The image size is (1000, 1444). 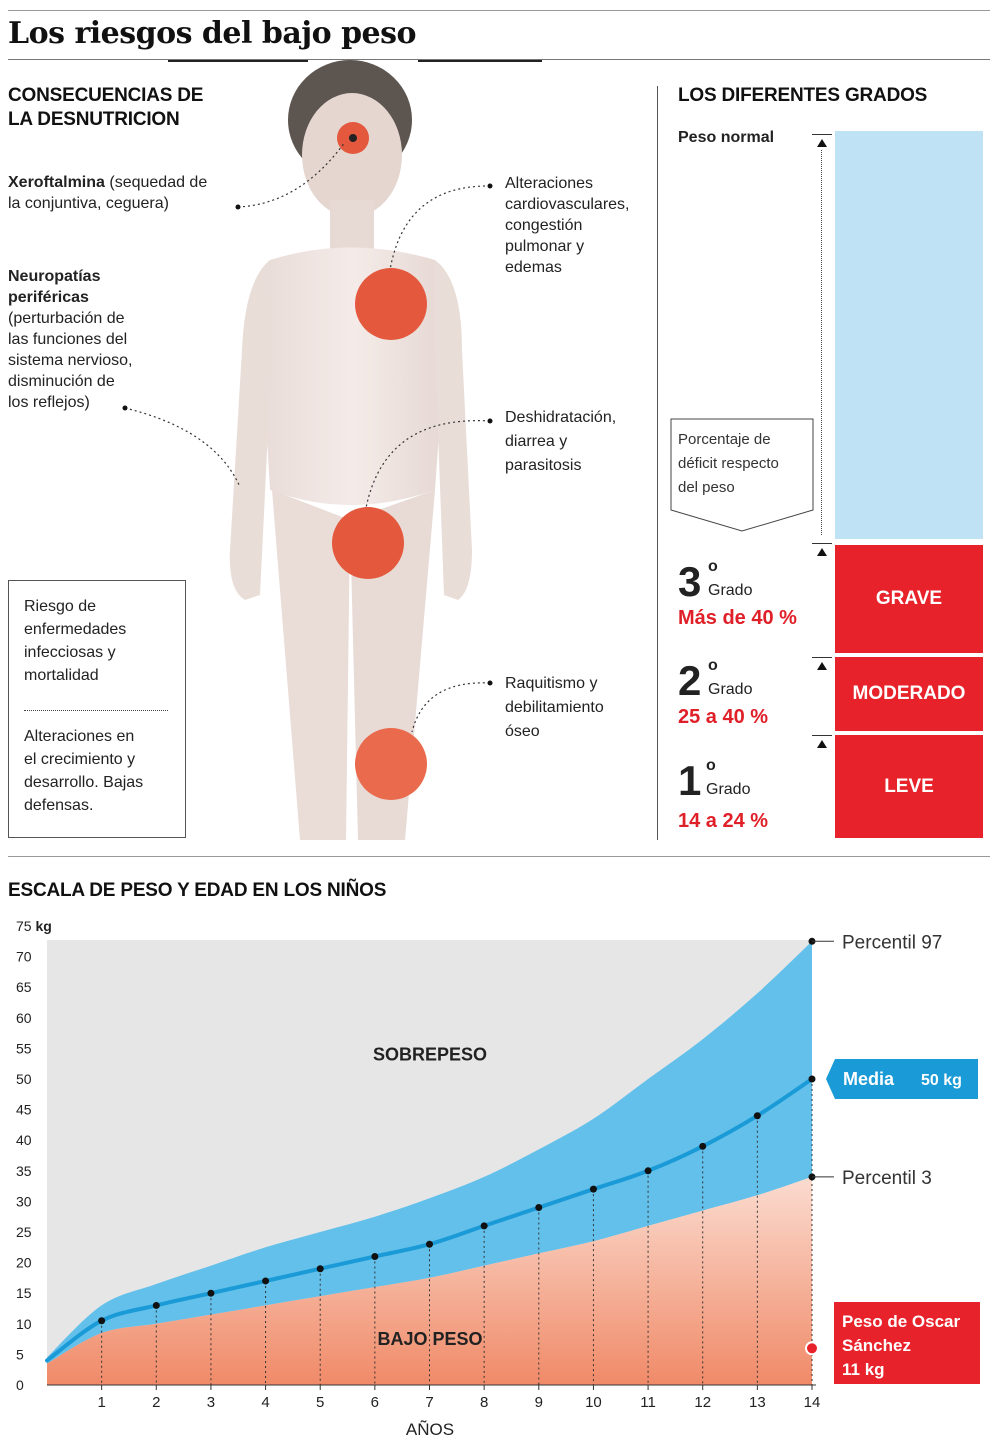 I want to click on y-tick-label: 60, so click(x=24, y=1018).